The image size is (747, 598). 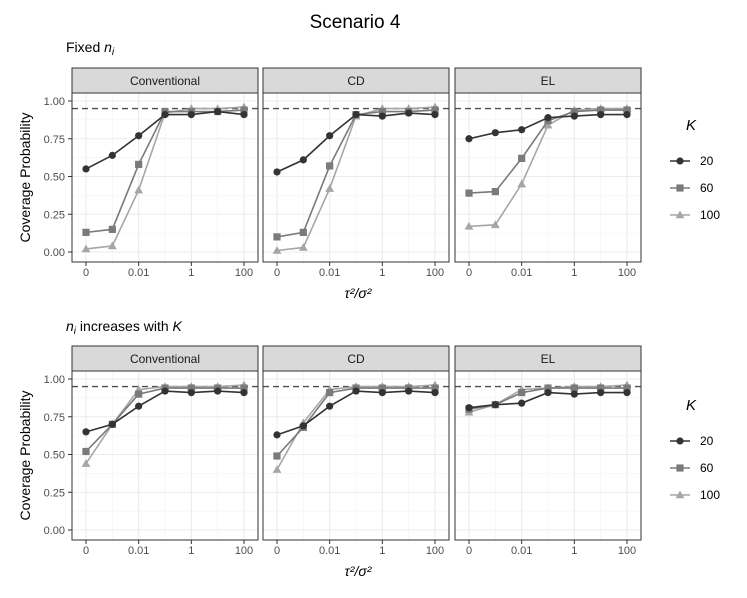 What do you see at coordinates (359, 293) in the screenshot?
I see `x-axis-title: τ²/σ²` at bounding box center [359, 293].